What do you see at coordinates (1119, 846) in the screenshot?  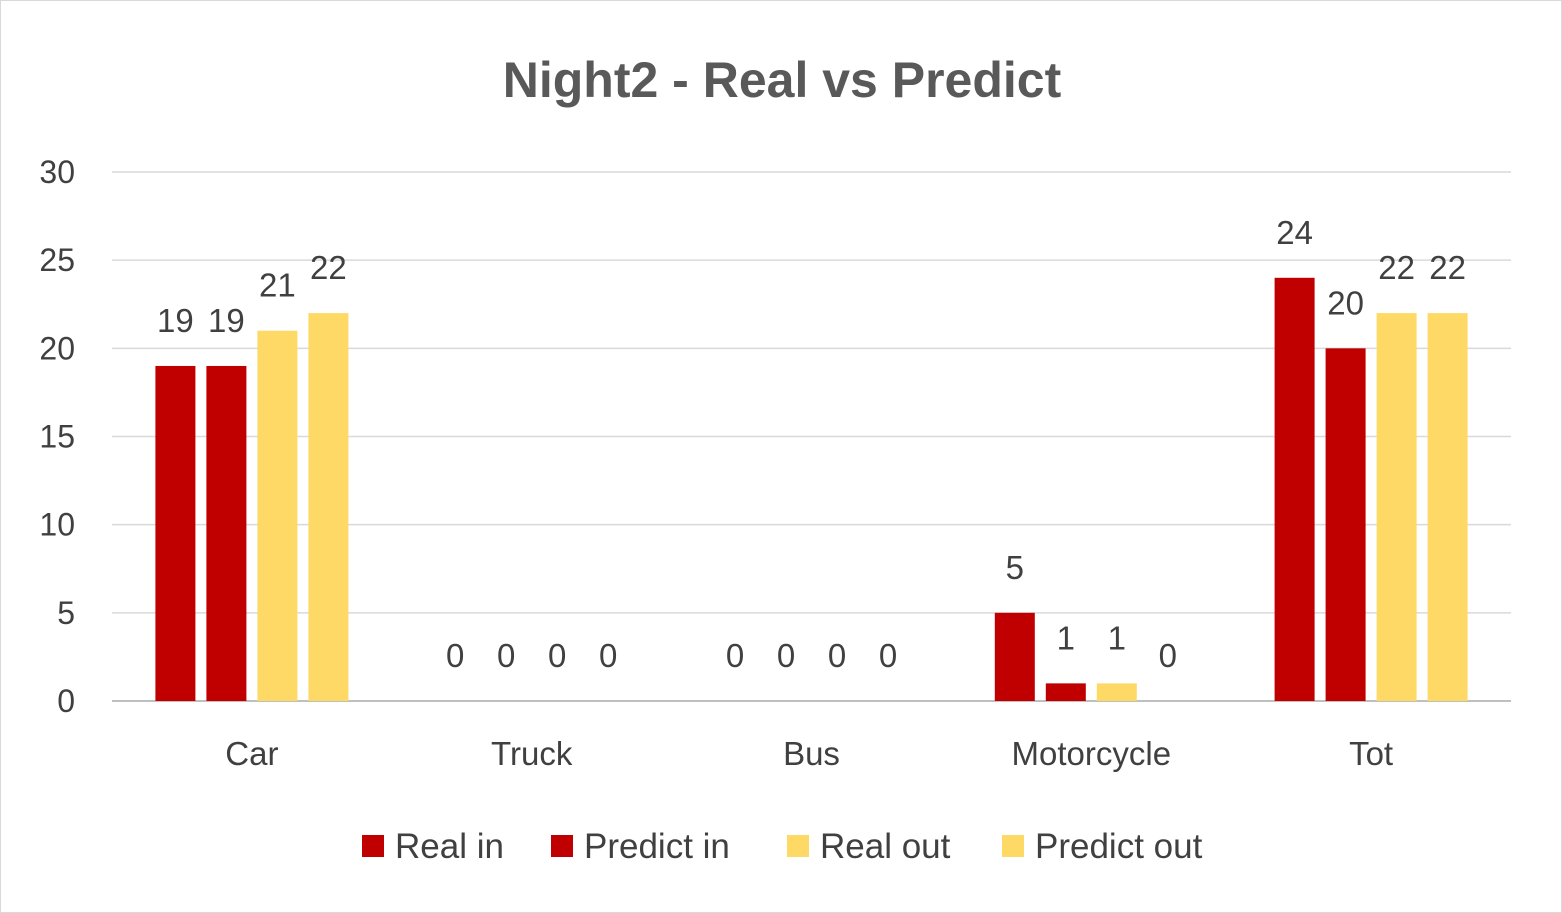 I see `legend-label: Predict out` at bounding box center [1119, 846].